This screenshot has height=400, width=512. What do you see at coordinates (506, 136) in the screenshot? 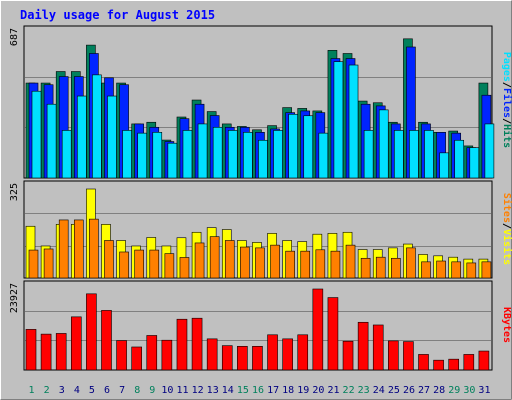
I see `legend-0-part-4: Hits` at bounding box center [506, 136].